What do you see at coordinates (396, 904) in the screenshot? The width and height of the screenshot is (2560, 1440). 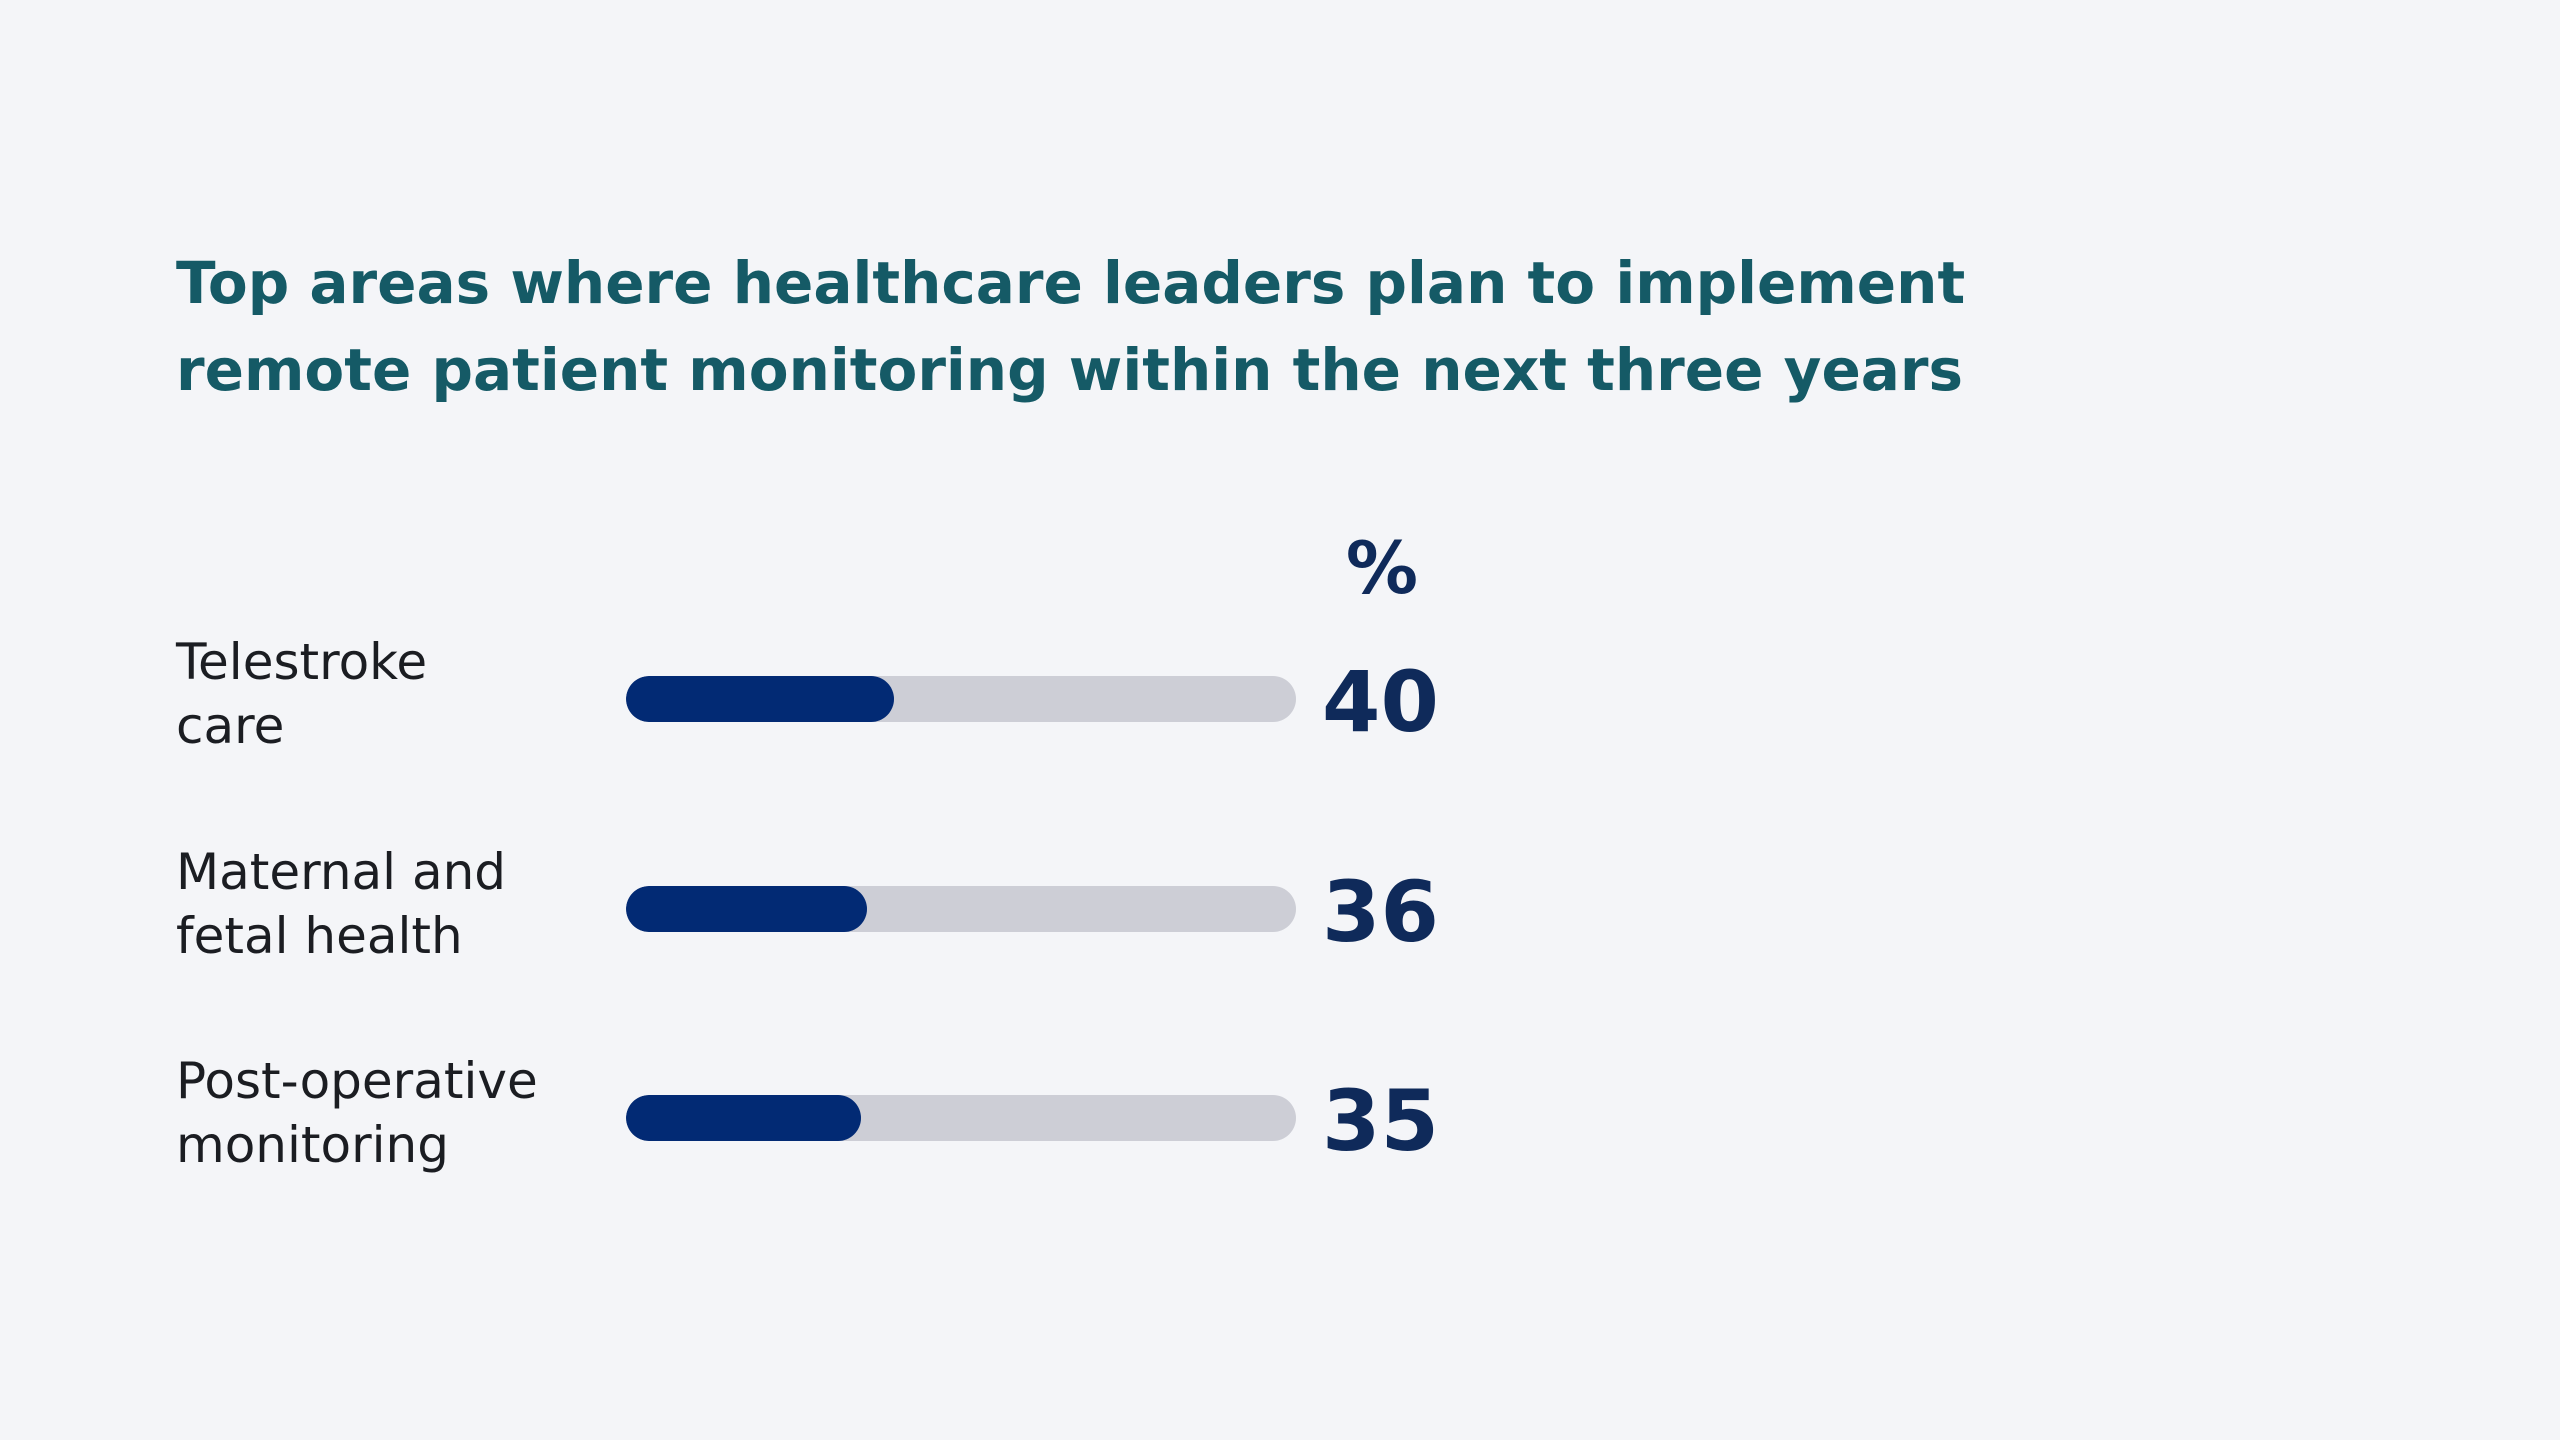 I see `bar-label: Maternal and fetal health` at bounding box center [396, 904].